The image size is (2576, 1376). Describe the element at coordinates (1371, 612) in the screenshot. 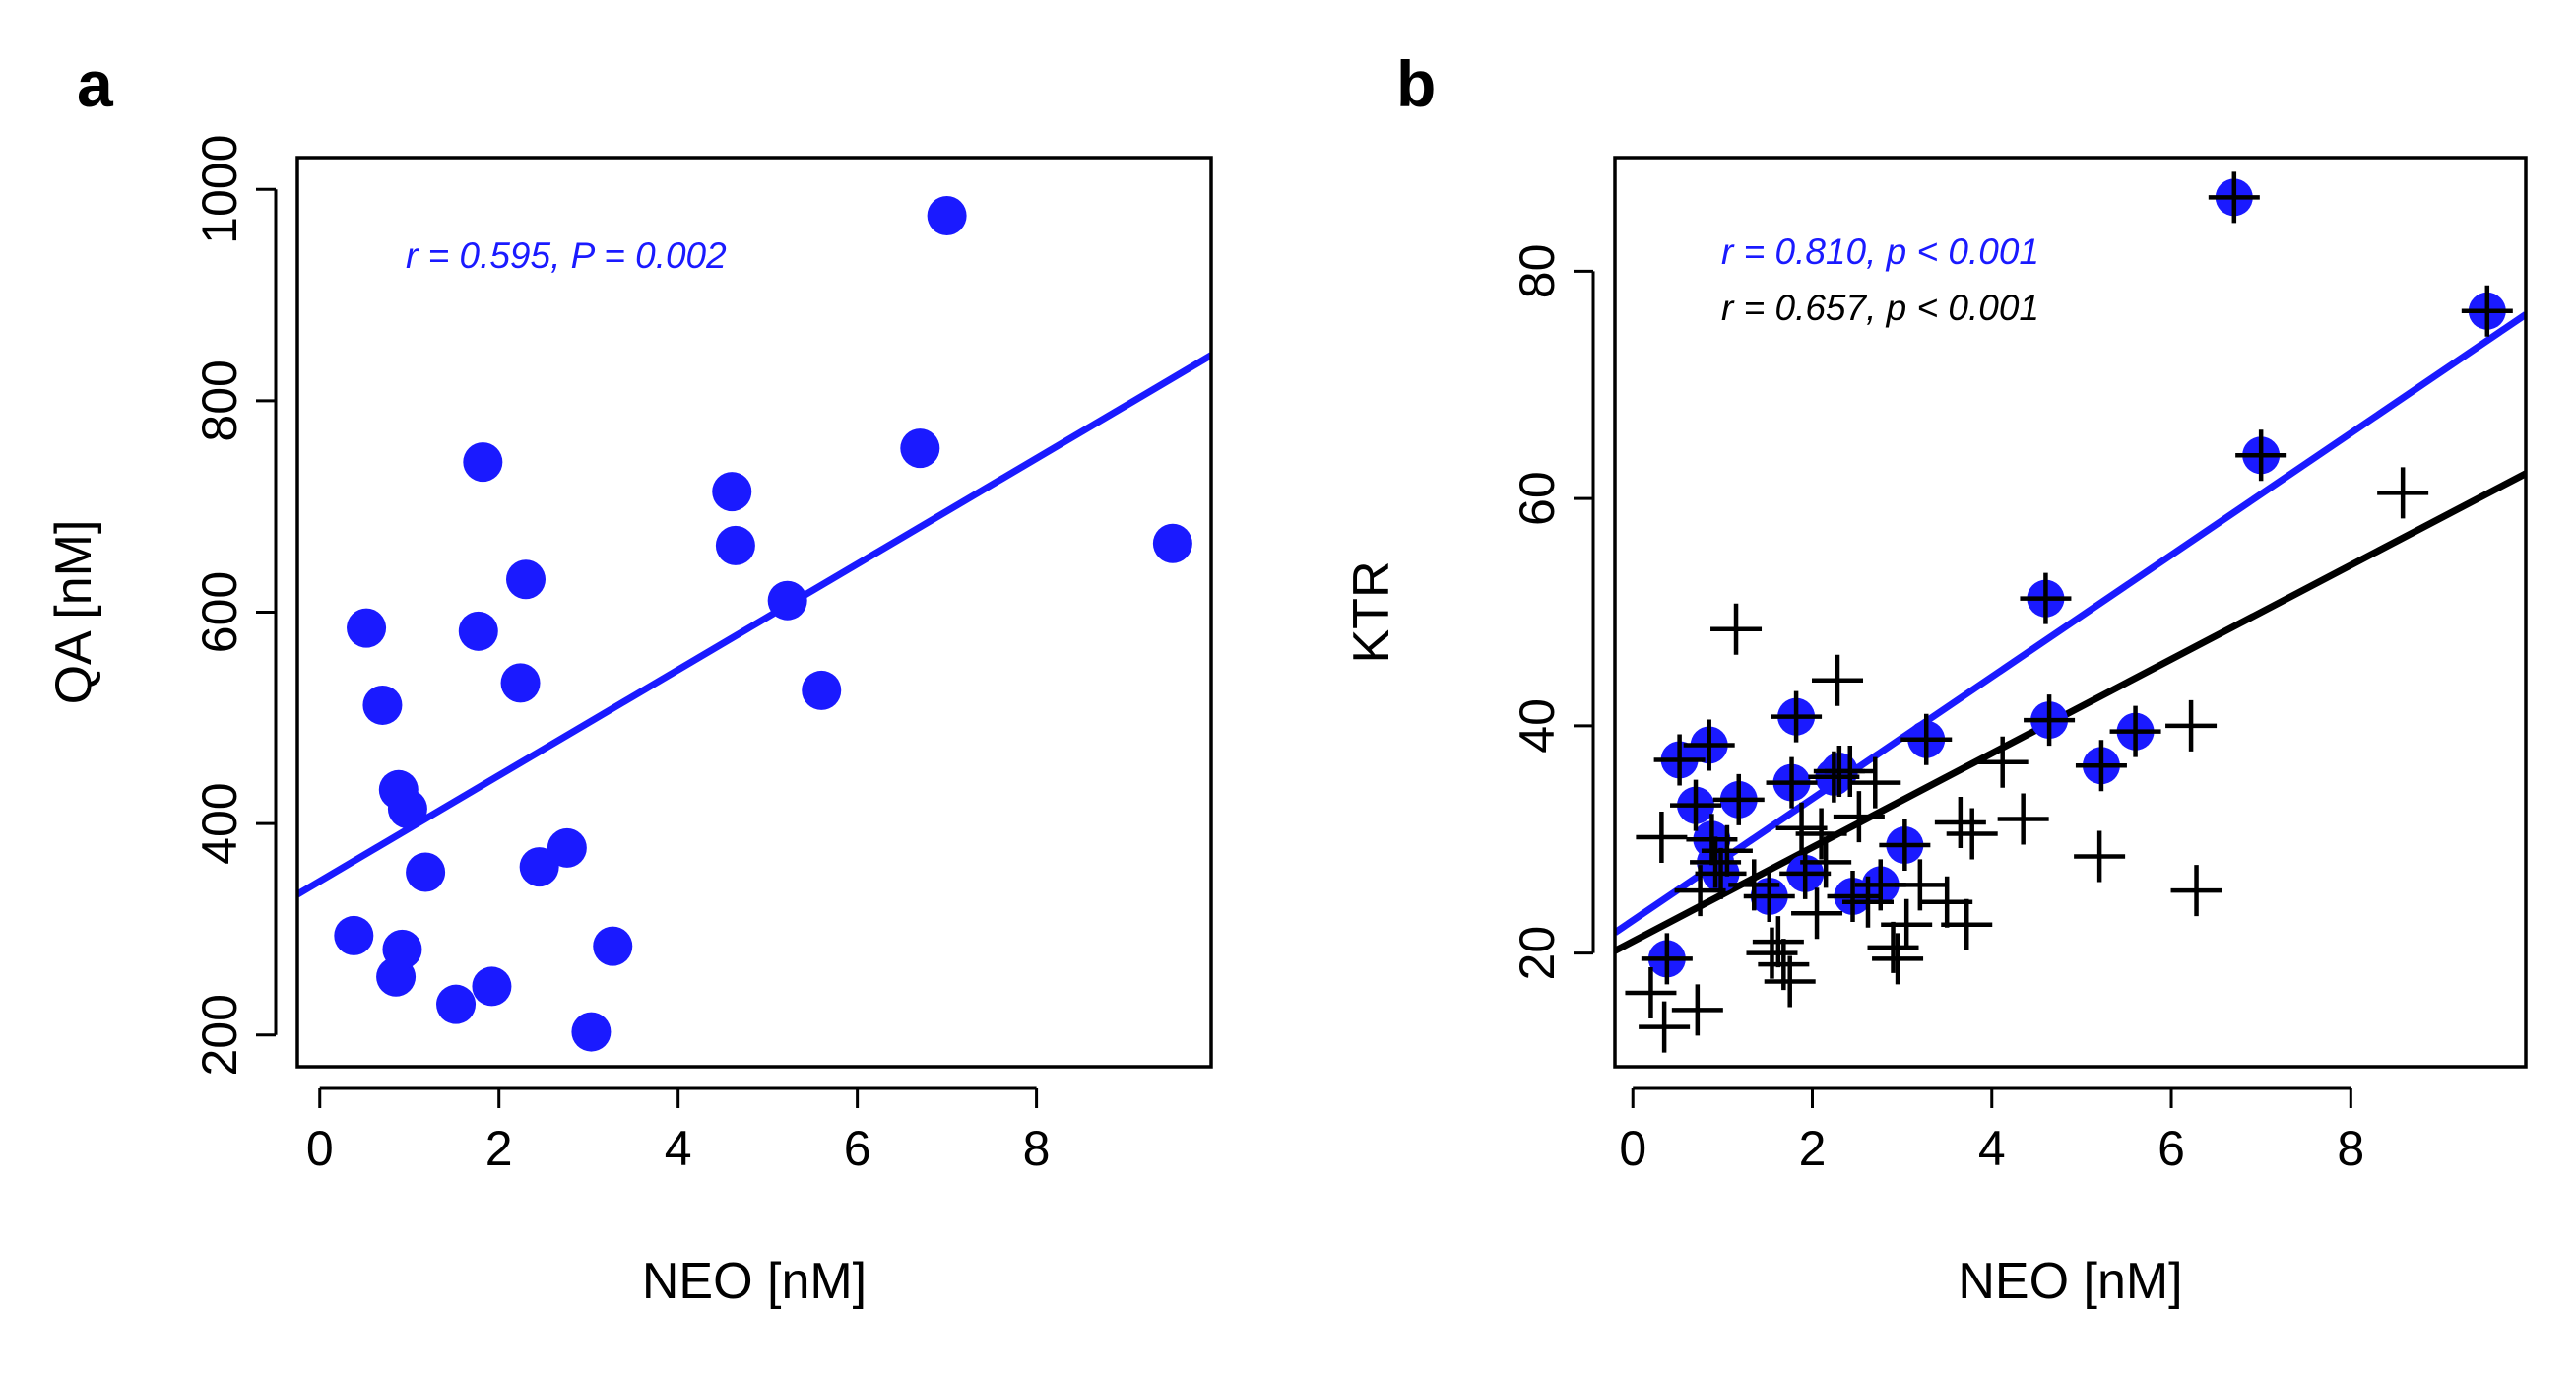

I see `y-axis-title: KTR` at that location.